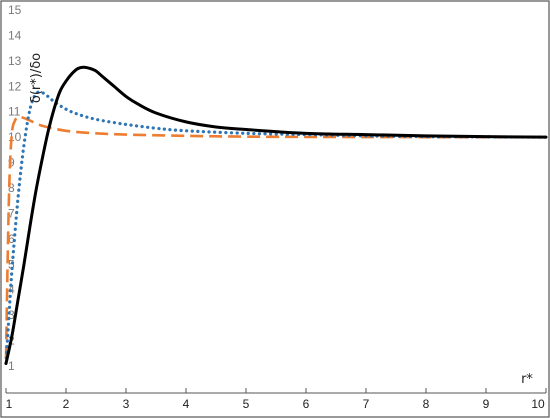 The height and width of the screenshot is (418, 550). Describe the element at coordinates (11, 188) in the screenshot. I see `y-tick-label: 8` at that location.